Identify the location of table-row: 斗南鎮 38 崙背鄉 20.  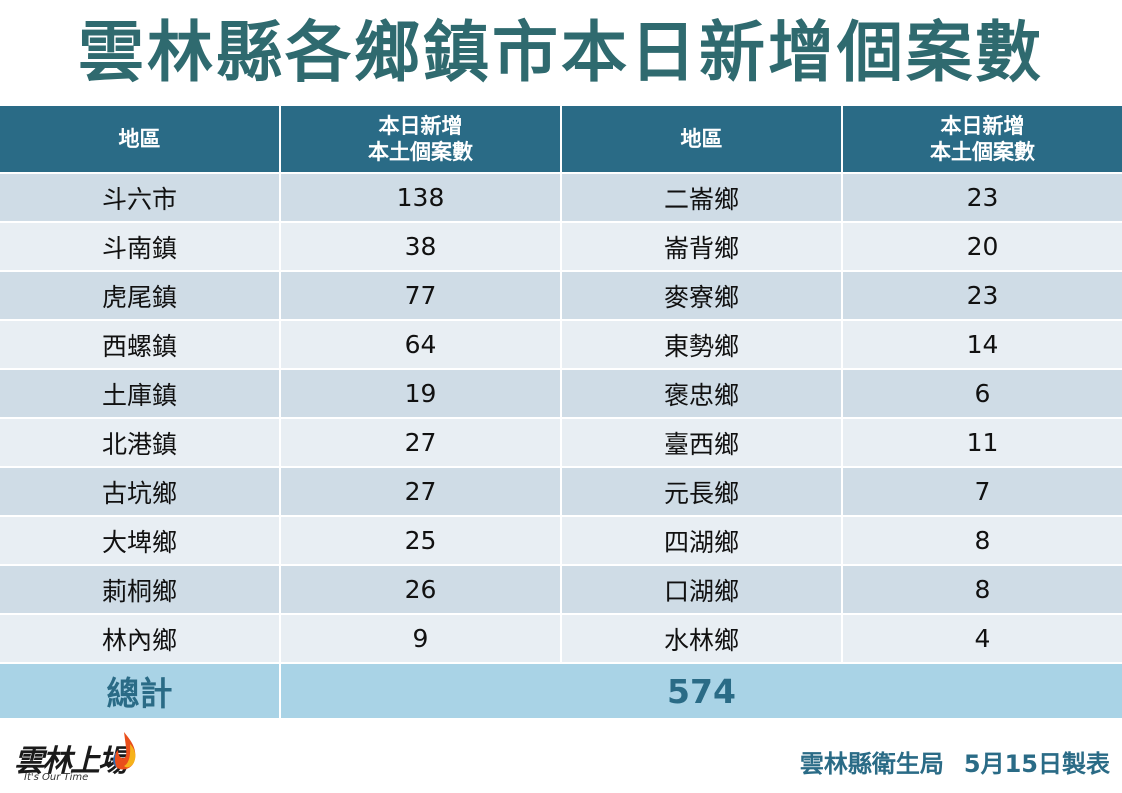
(561, 247).